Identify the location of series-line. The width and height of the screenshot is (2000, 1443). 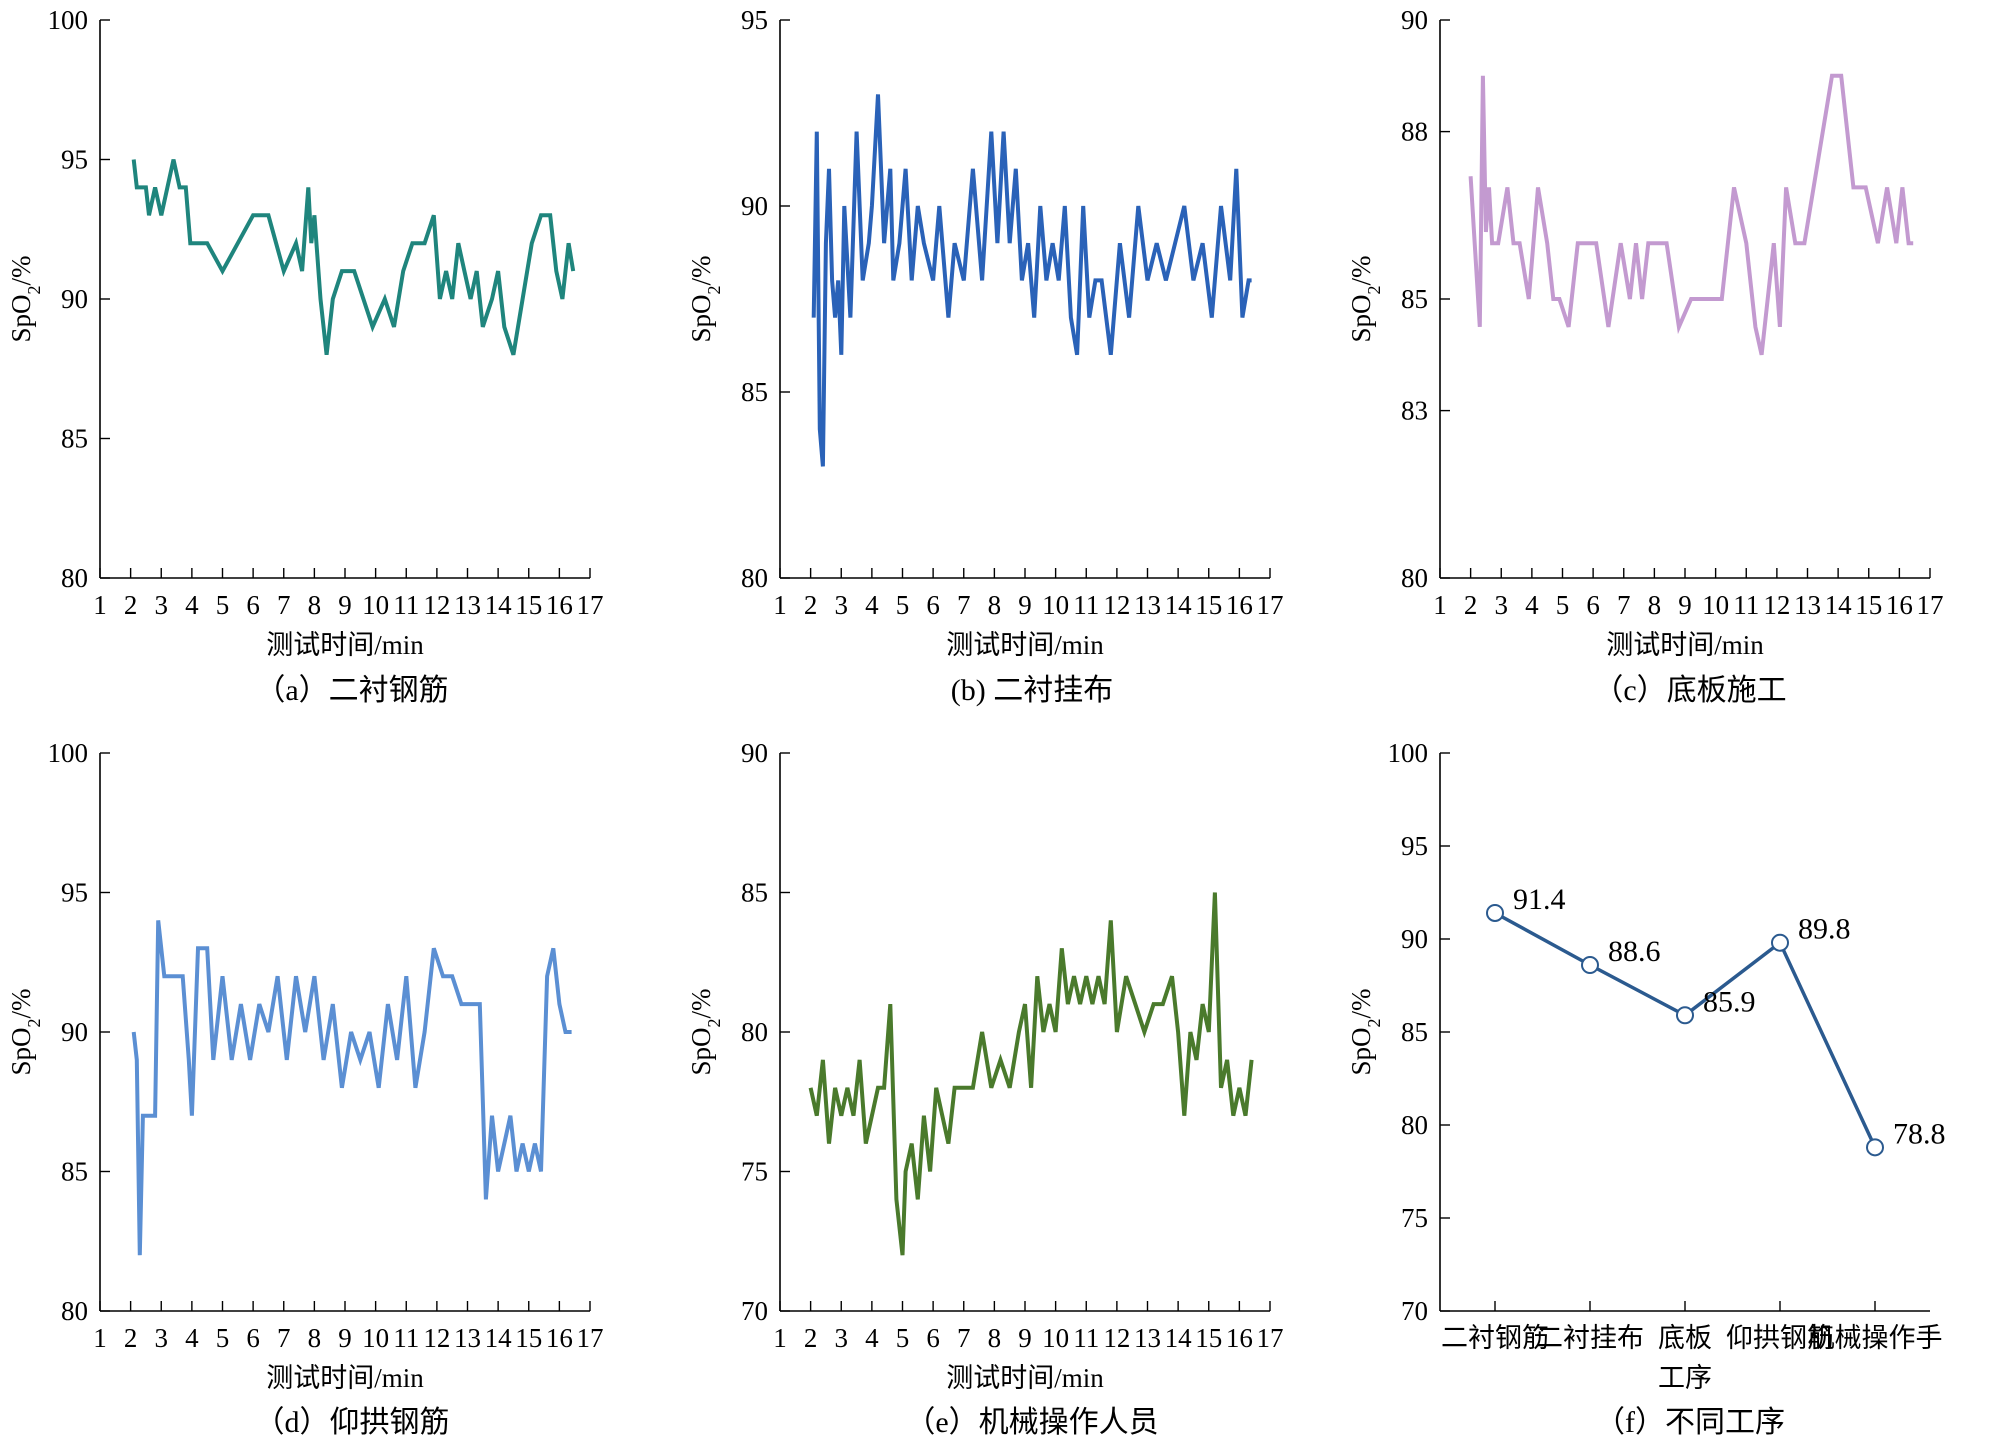
(1691, 214).